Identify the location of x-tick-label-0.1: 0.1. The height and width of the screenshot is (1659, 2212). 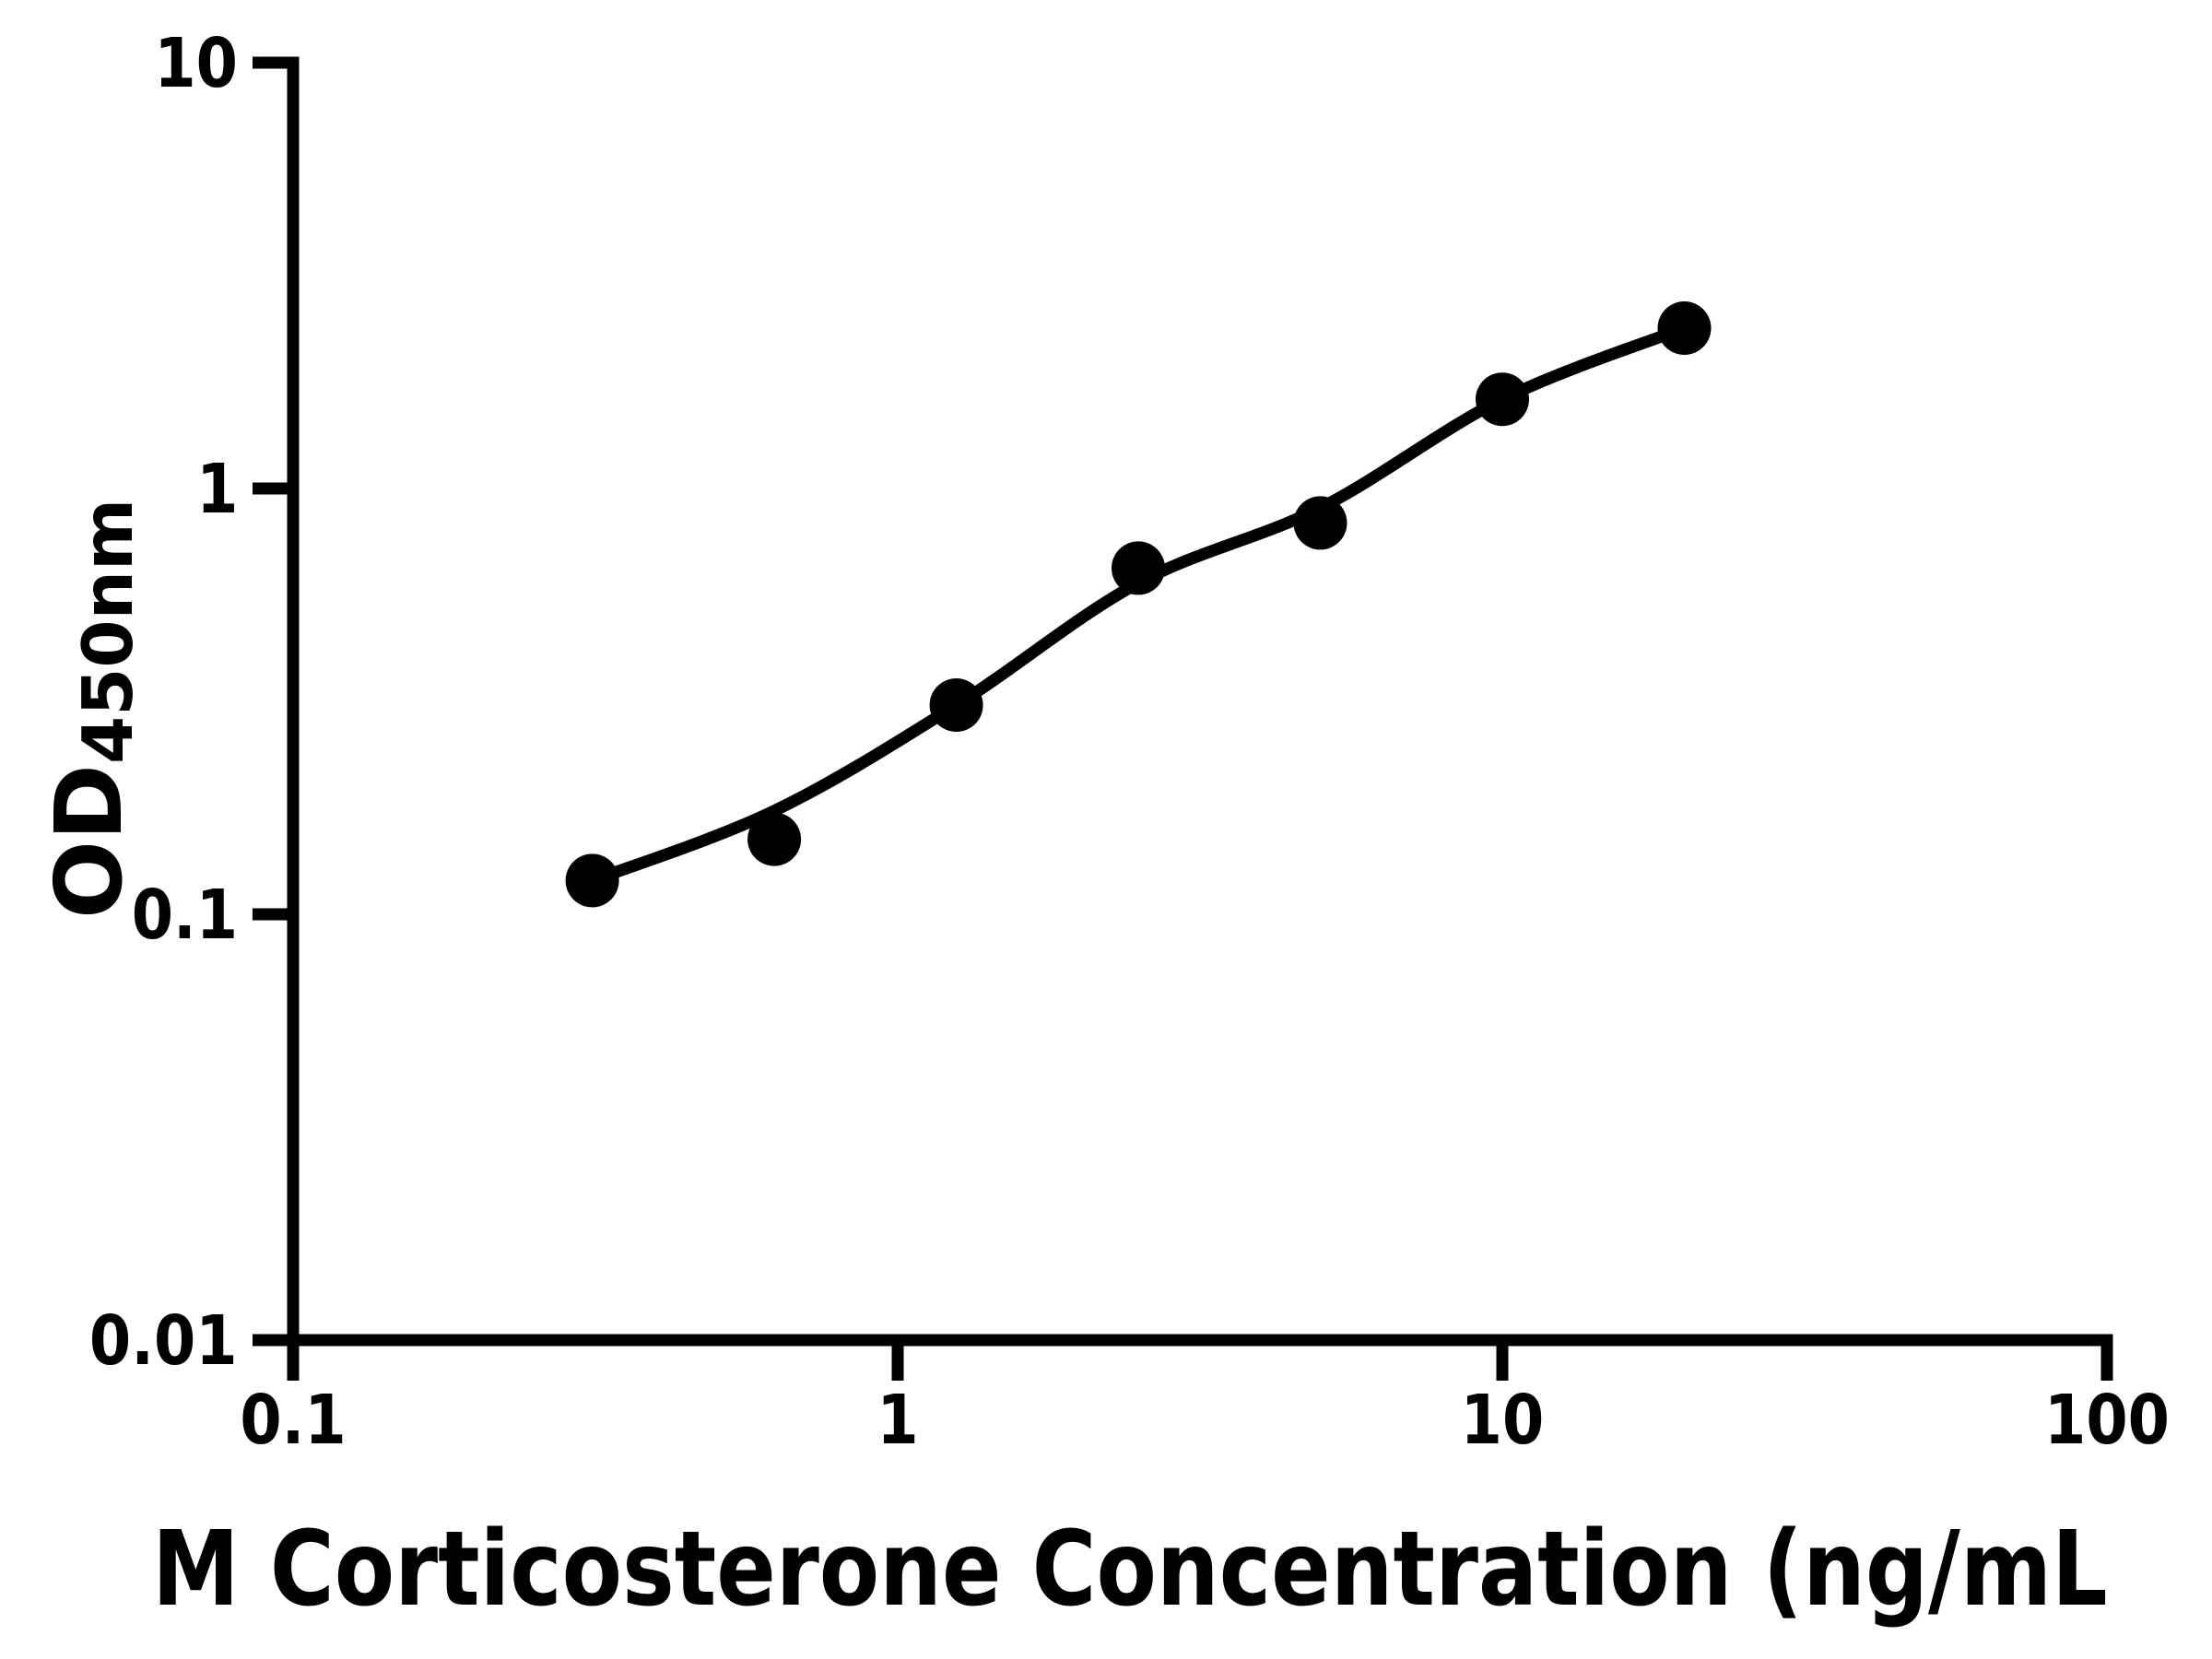
(293, 1420).